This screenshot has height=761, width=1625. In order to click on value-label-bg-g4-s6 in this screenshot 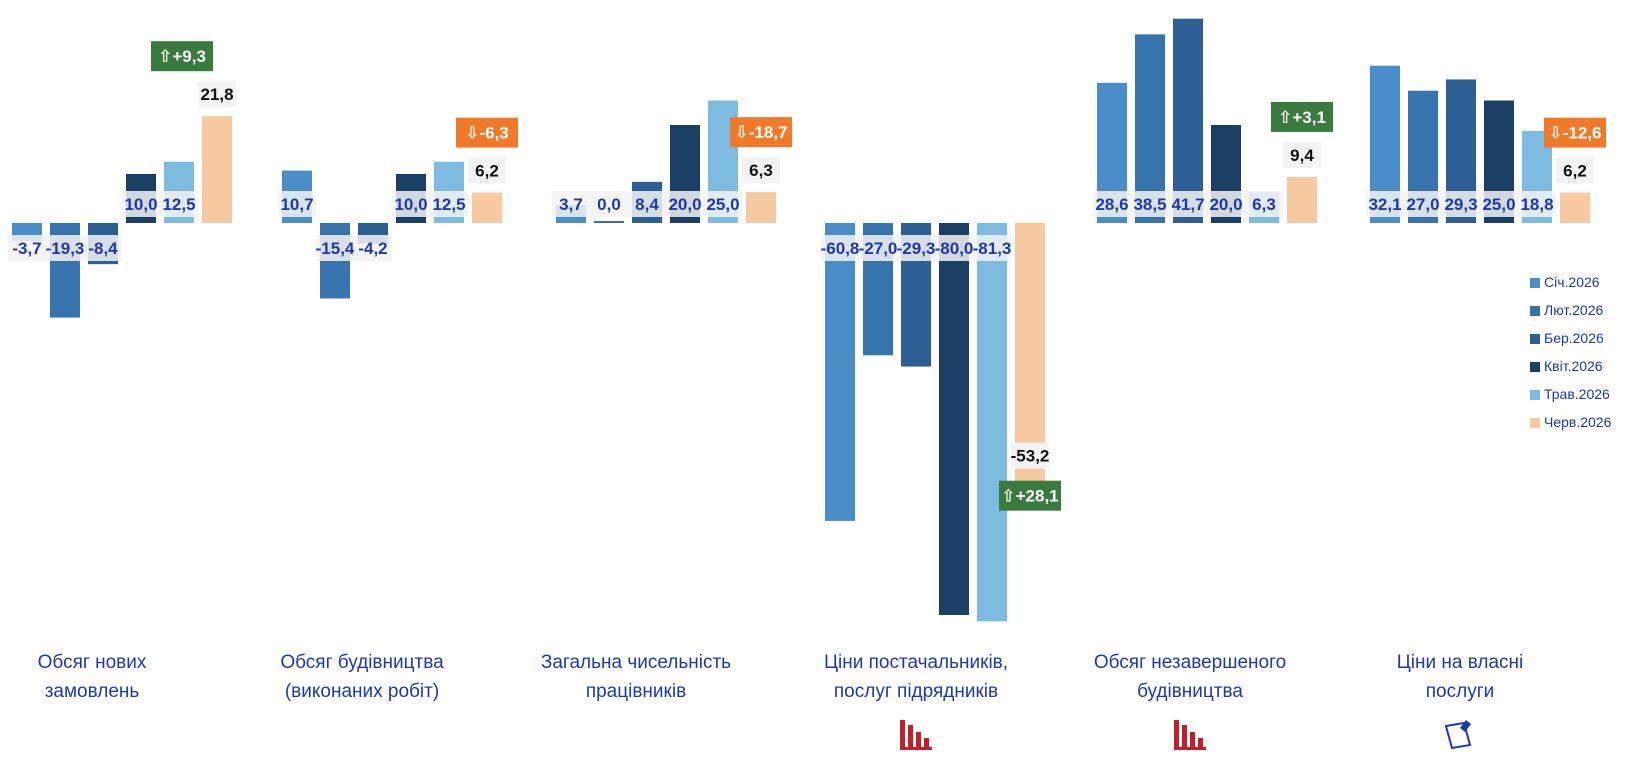, I will do `click(1030, 455)`.